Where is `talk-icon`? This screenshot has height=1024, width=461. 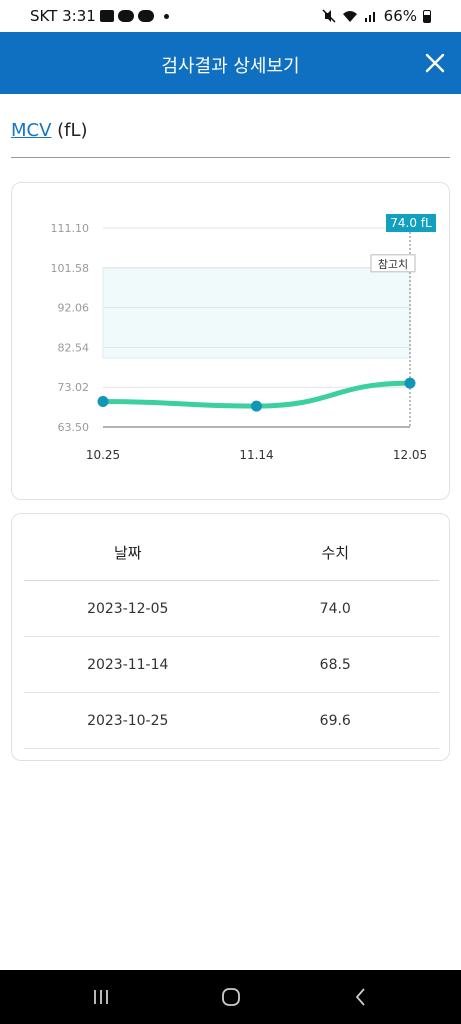 talk-icon is located at coordinates (125, 16).